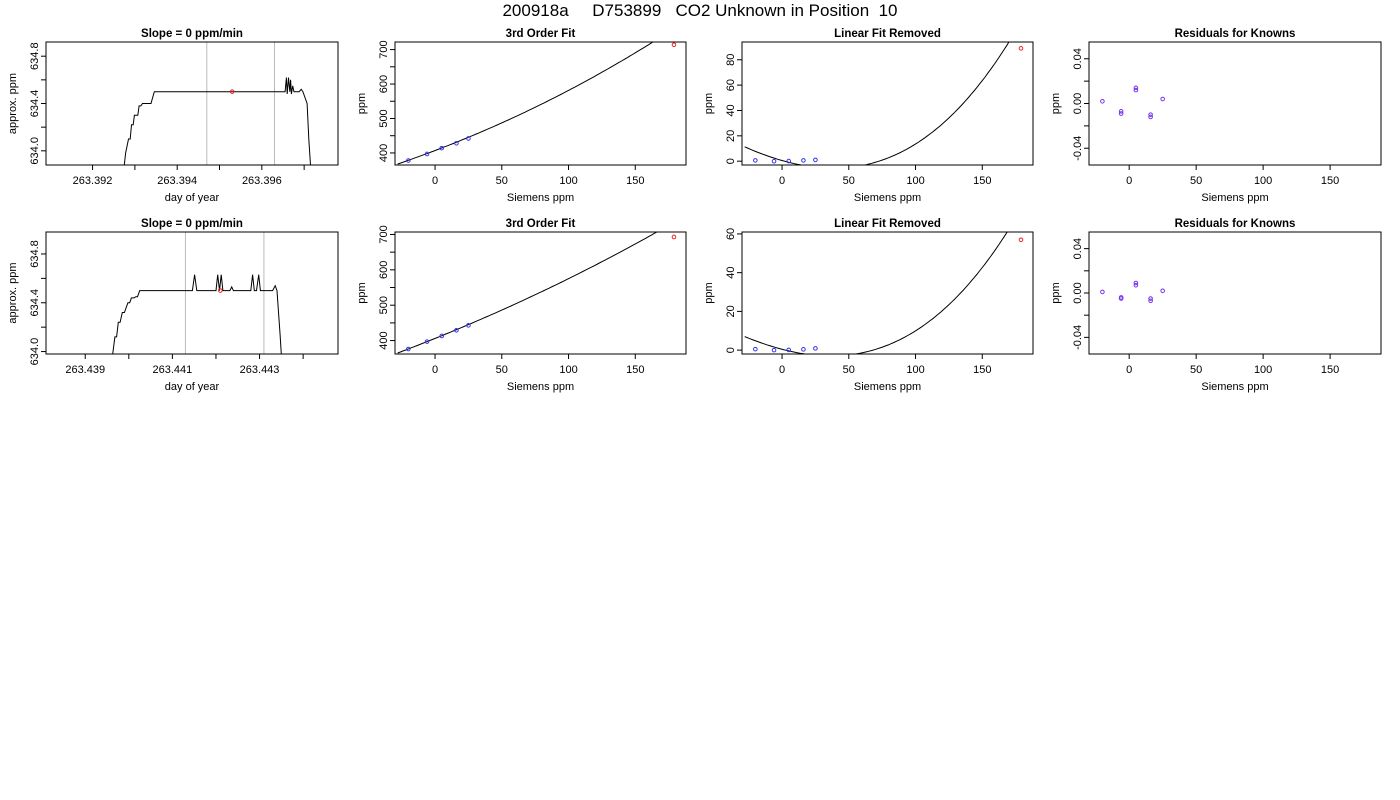 Image resolution: width=1400 pixels, height=800 pixels. I want to click on x-tick-label: 263.441, so click(173, 370).